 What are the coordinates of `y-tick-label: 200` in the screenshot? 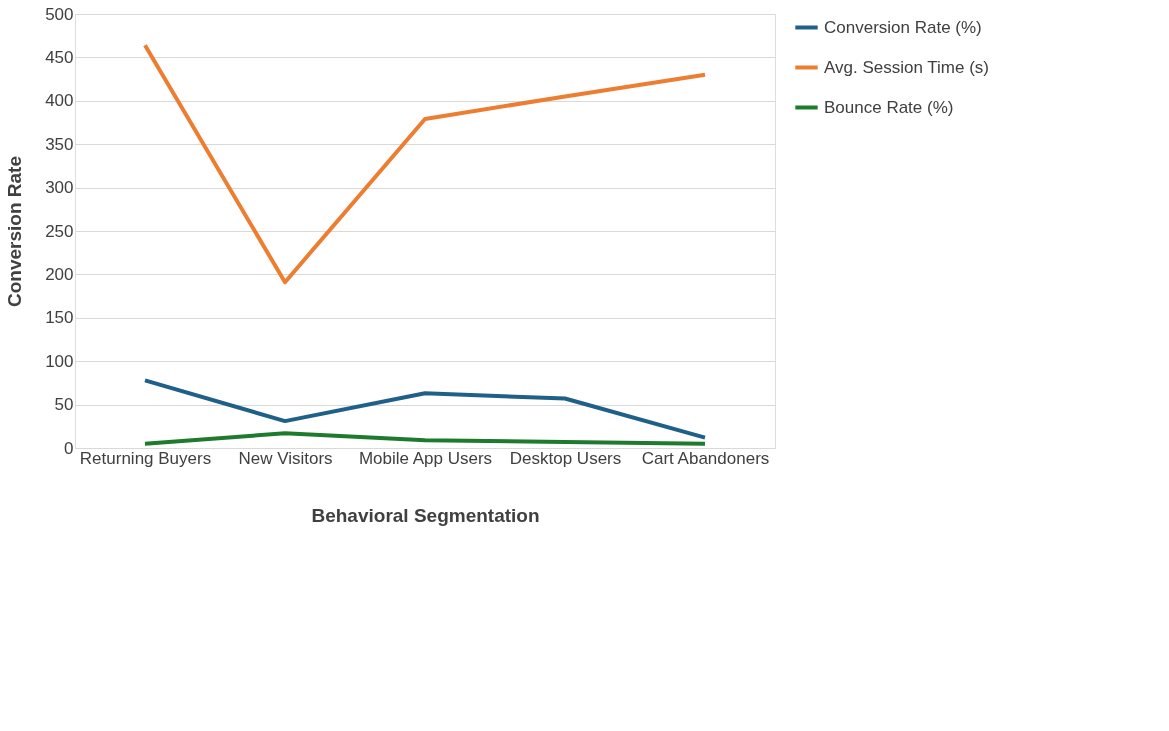 It's located at (59, 274).